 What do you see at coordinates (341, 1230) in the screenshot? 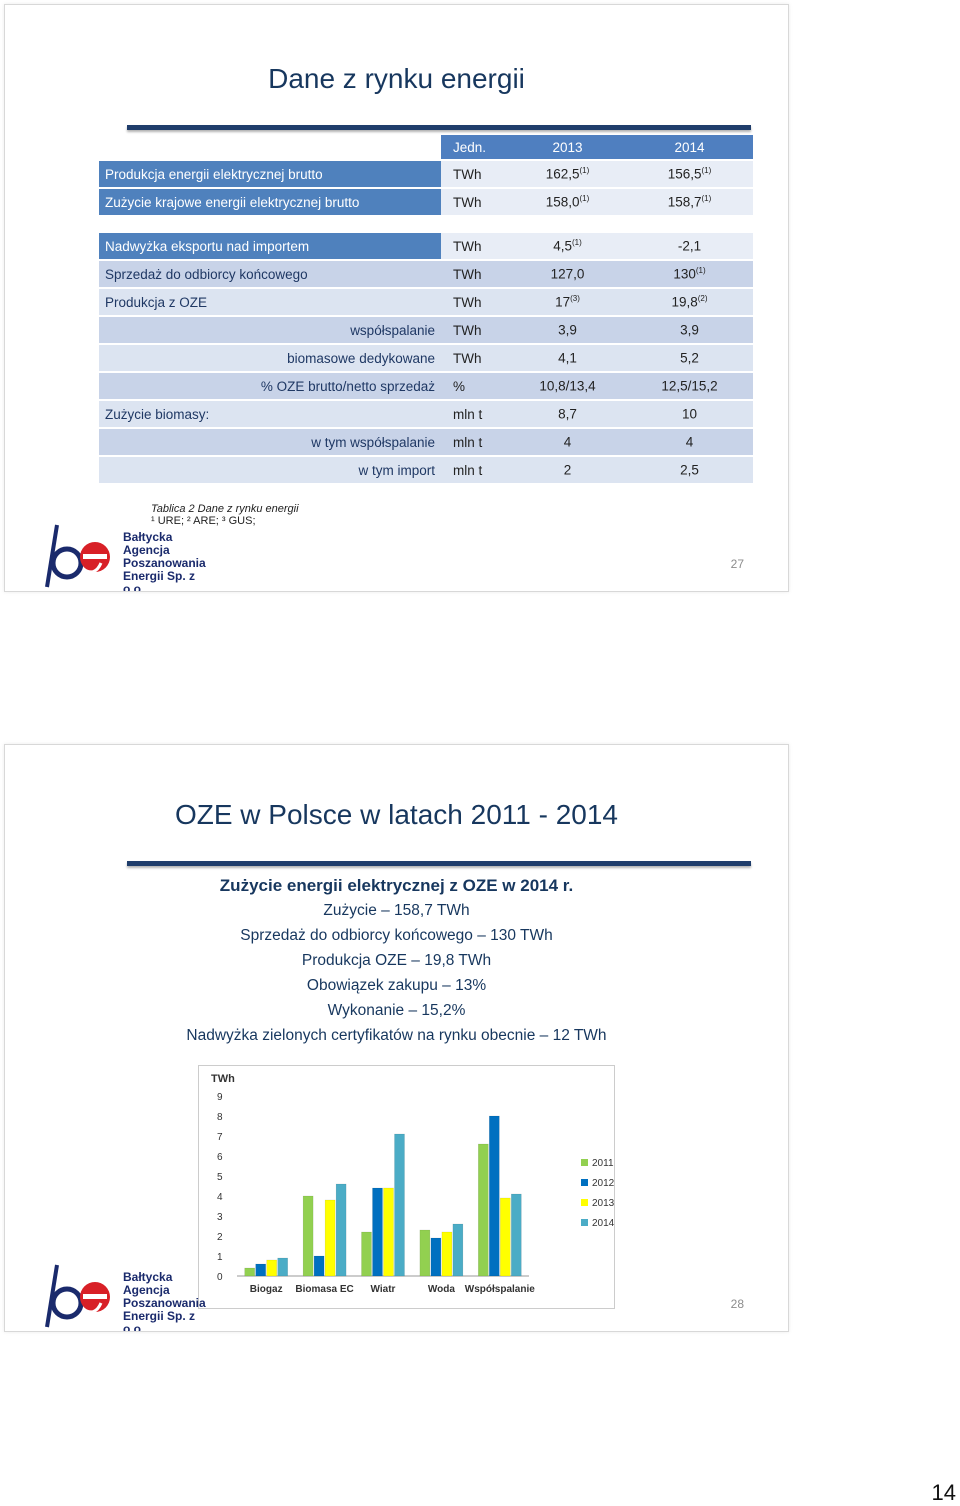
I see `bar-2014-Biomasa EC` at bounding box center [341, 1230].